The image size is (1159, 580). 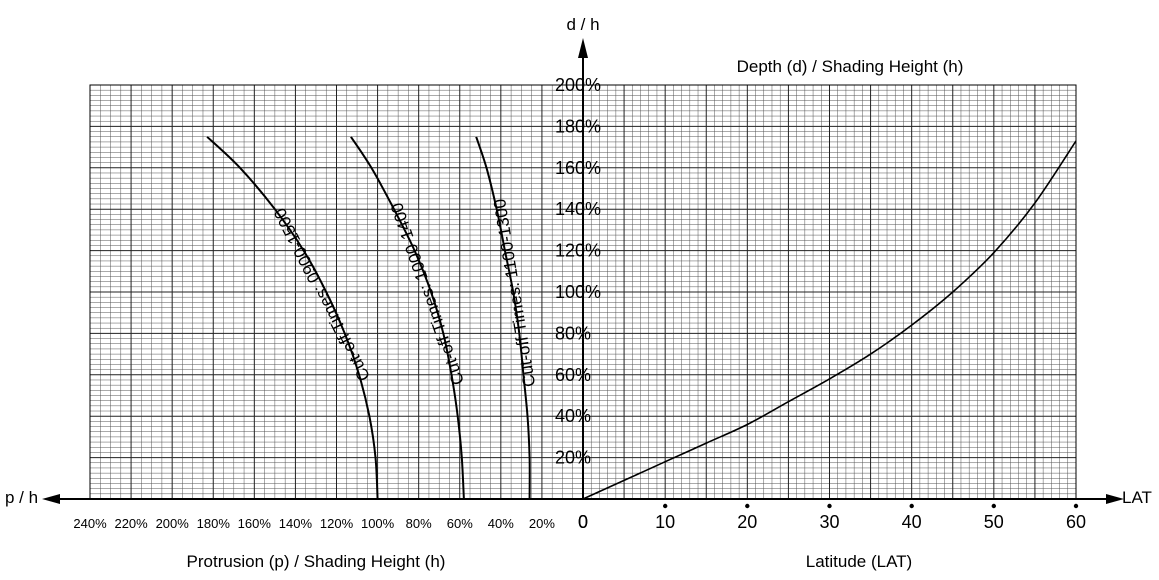 I want to click on left-x-tick-label: 0, so click(x=583, y=522).